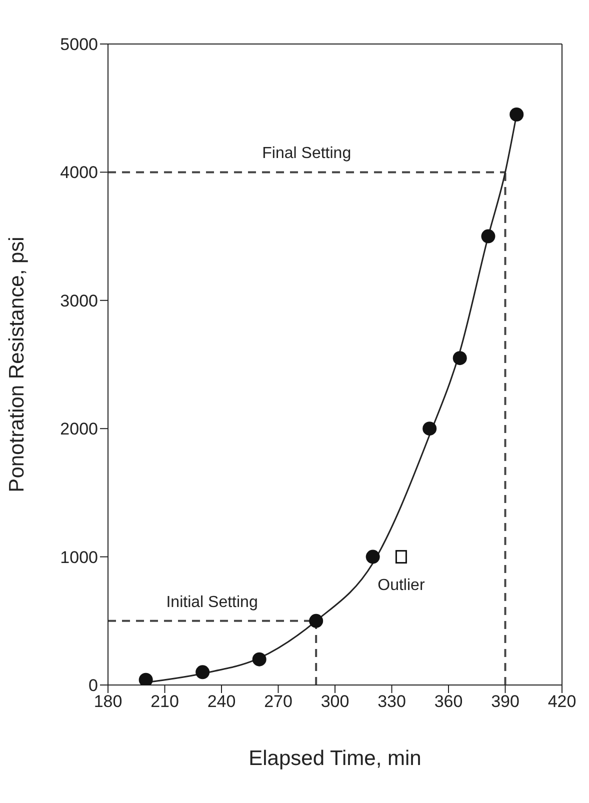  What do you see at coordinates (164, 702) in the screenshot?
I see `x-tick-label: 210` at bounding box center [164, 702].